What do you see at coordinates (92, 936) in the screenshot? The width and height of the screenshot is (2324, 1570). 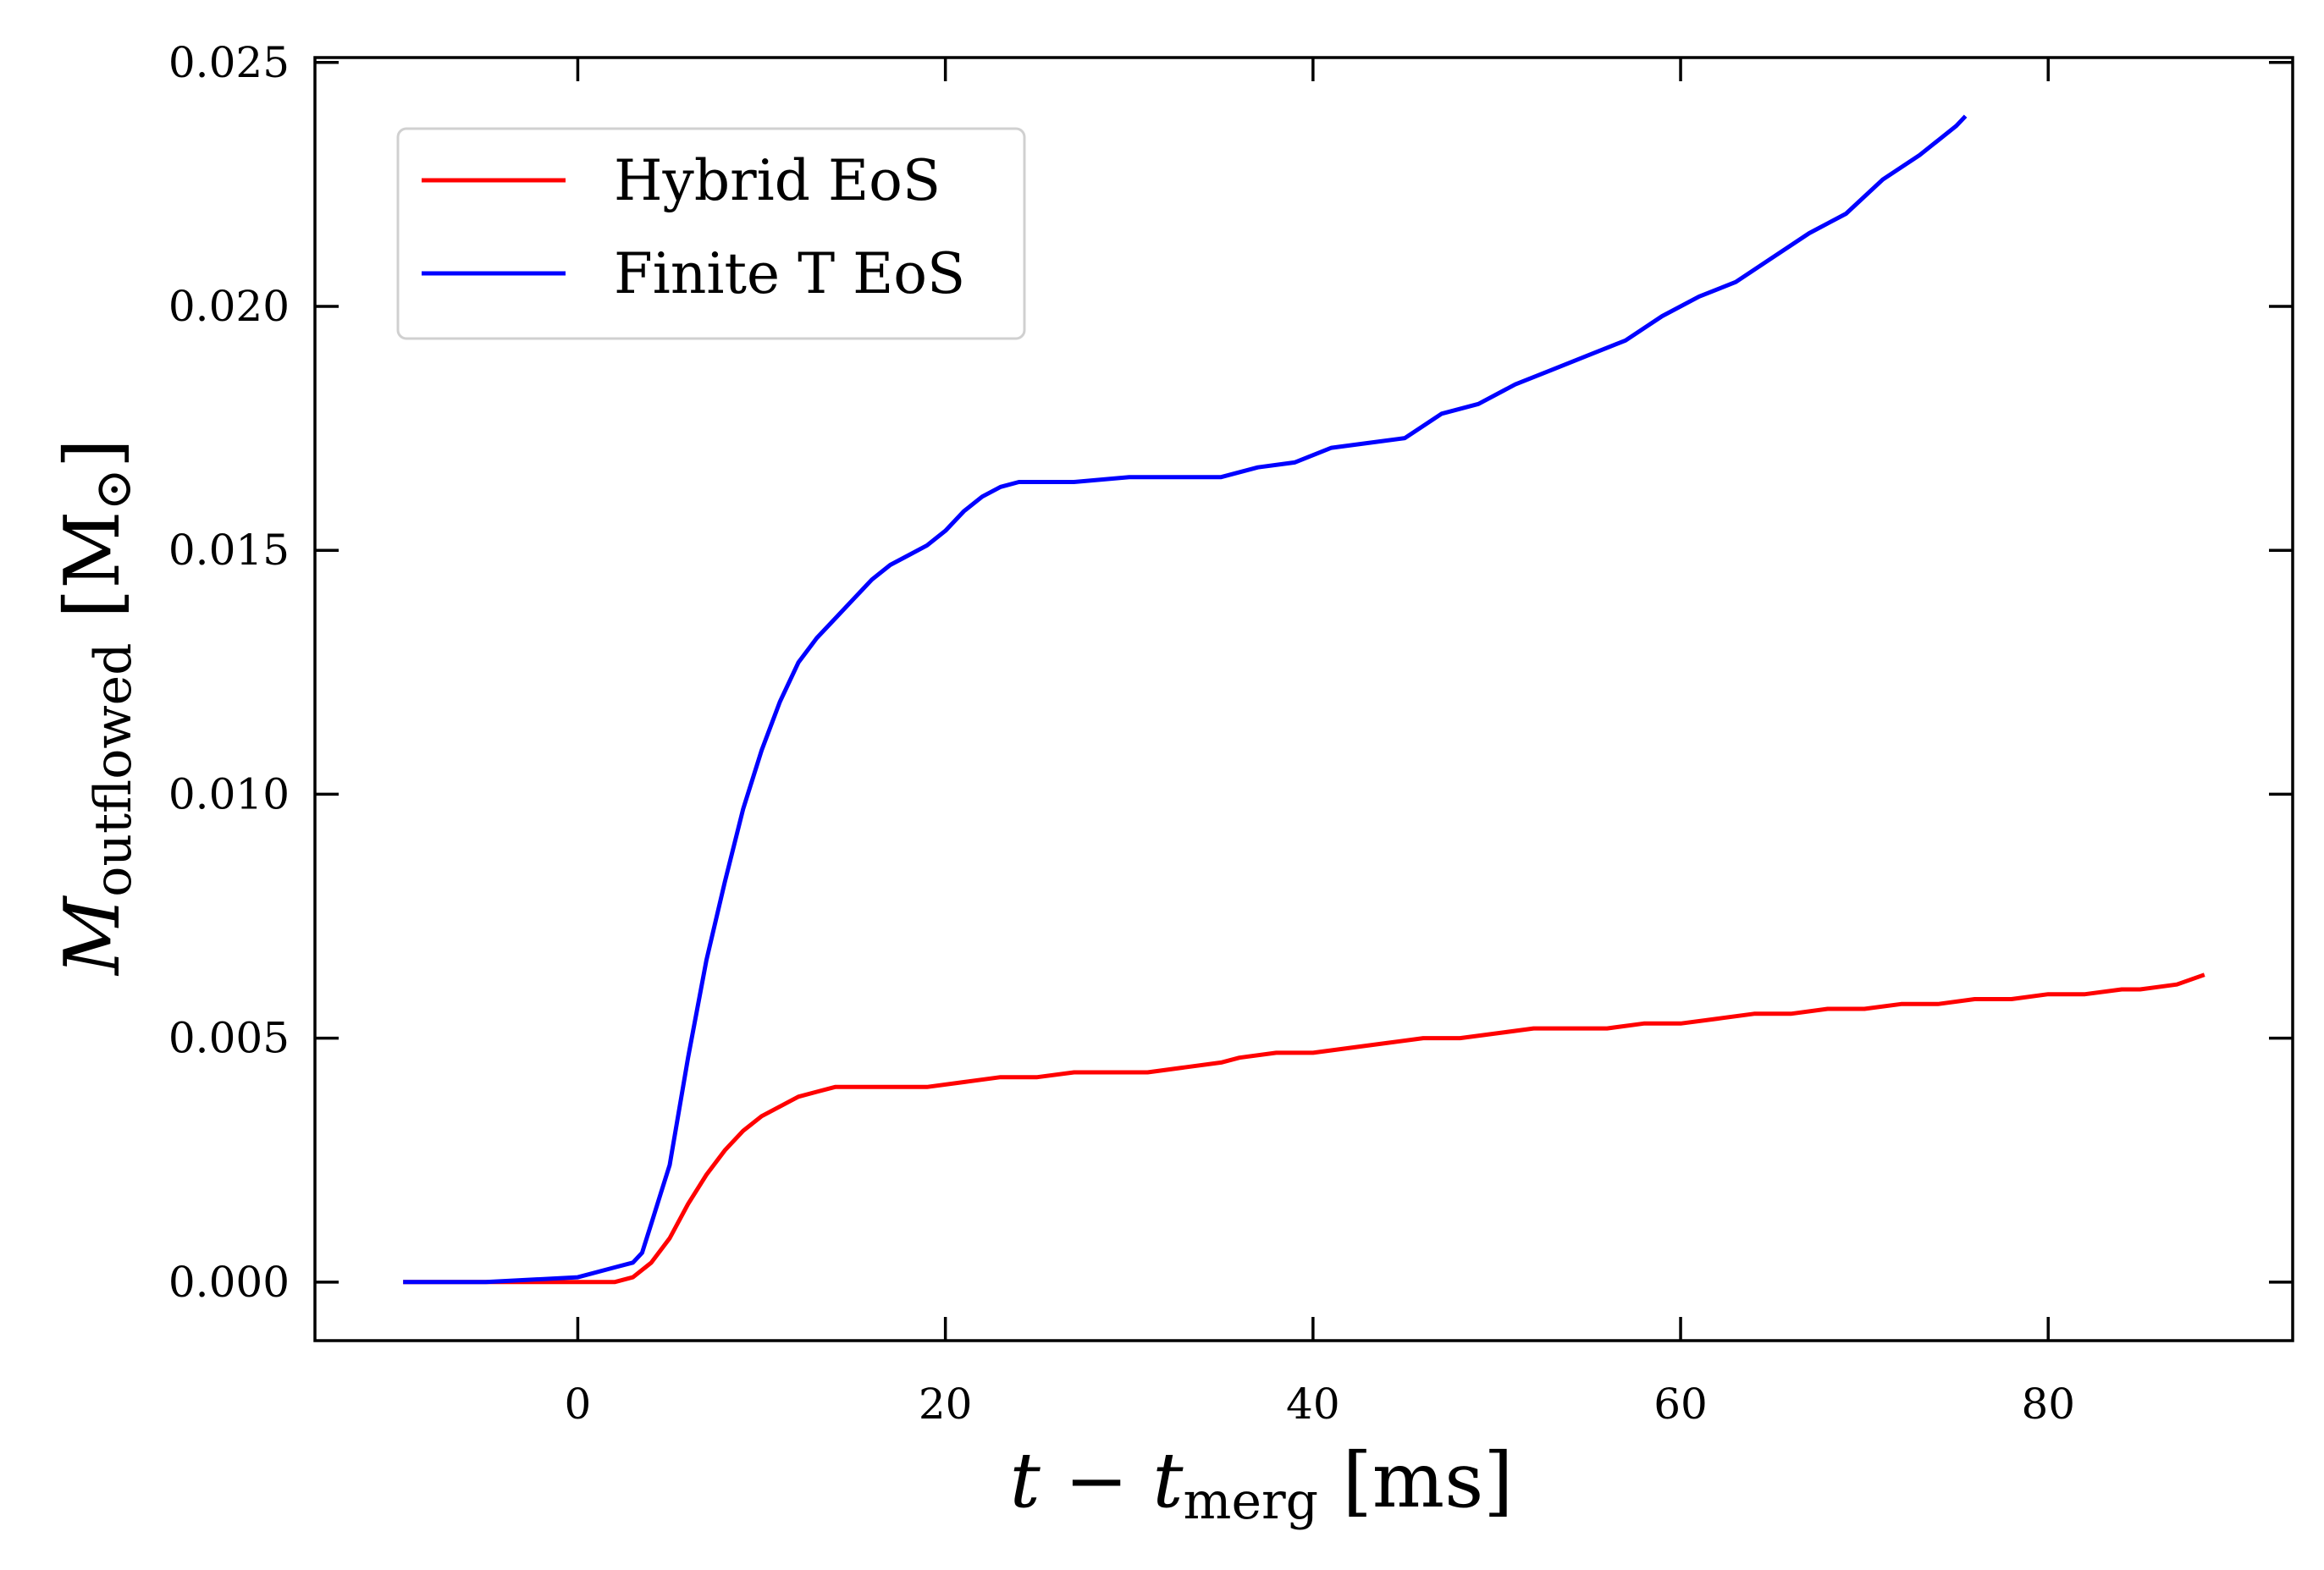 I see `y-axis-label-main: M` at bounding box center [92, 936].